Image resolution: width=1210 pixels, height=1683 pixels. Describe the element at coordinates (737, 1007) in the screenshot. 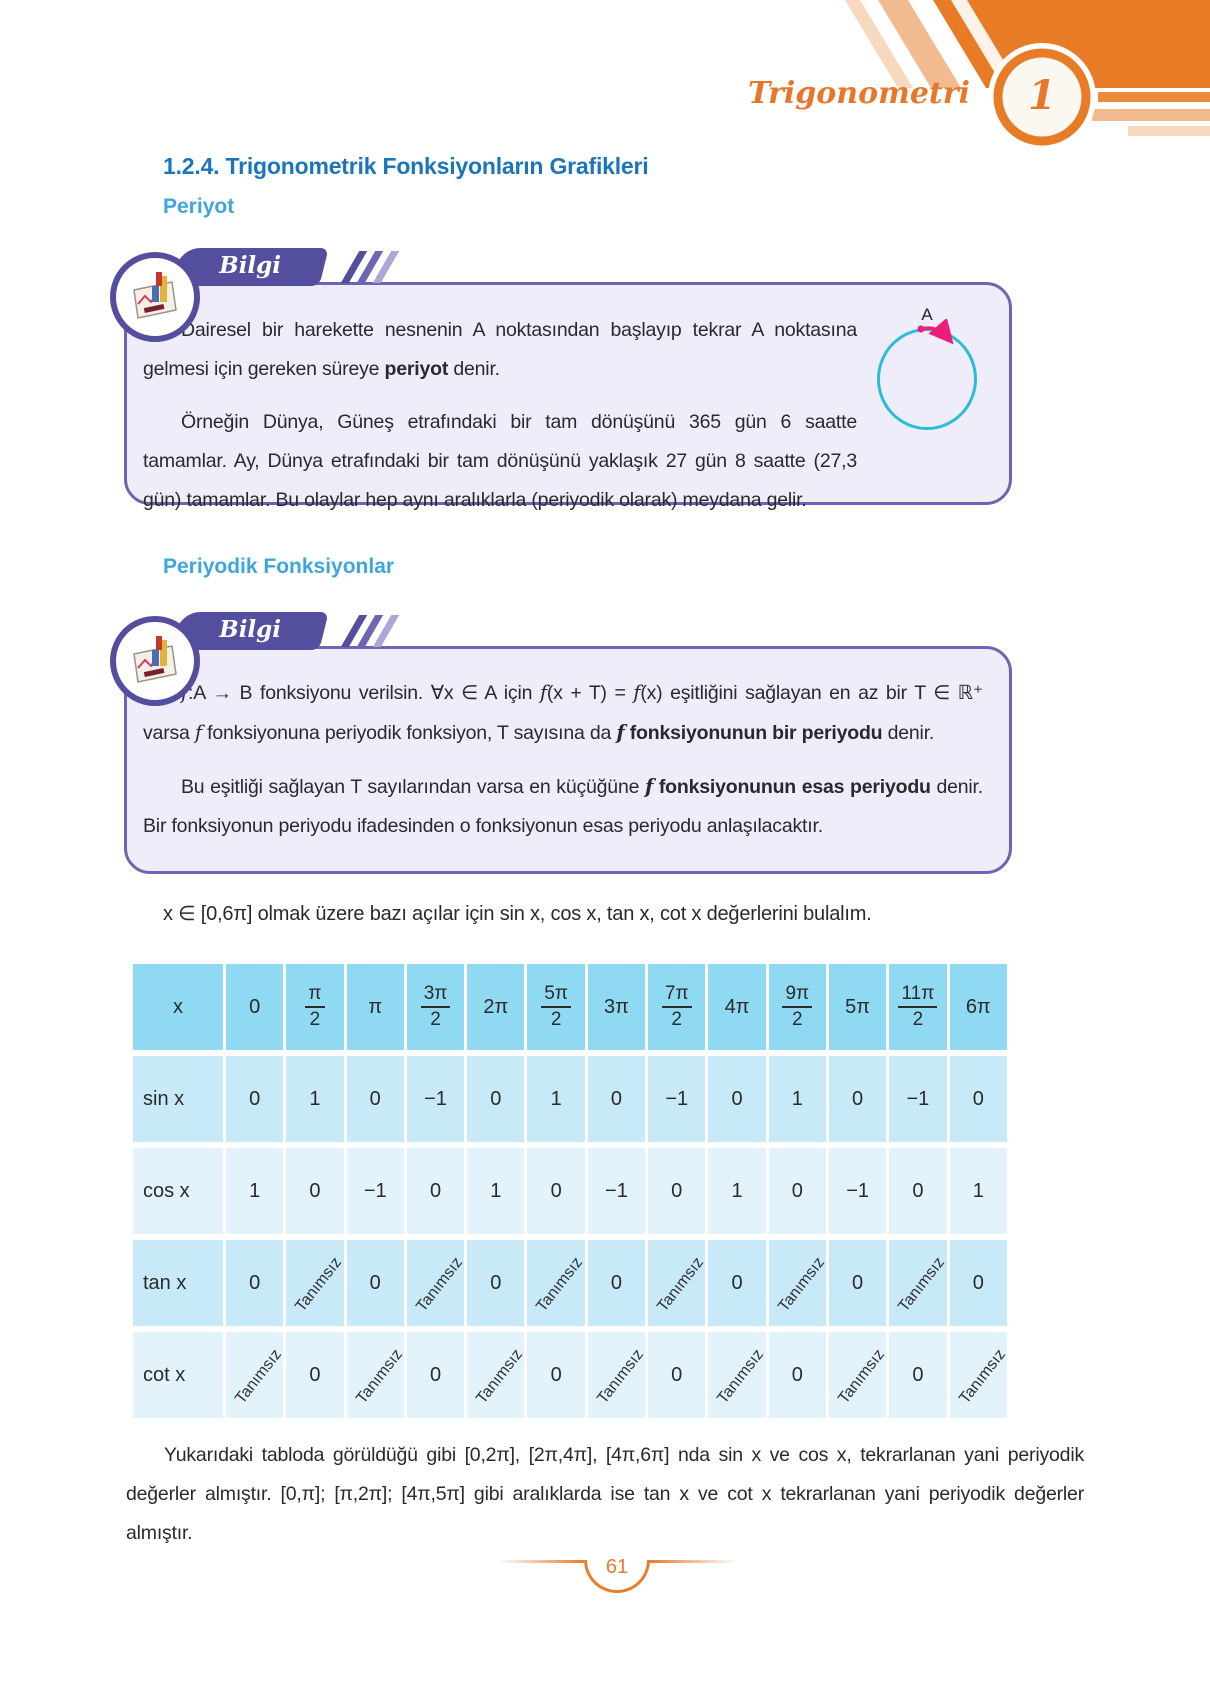

I see `table-header-cell: 4π` at that location.